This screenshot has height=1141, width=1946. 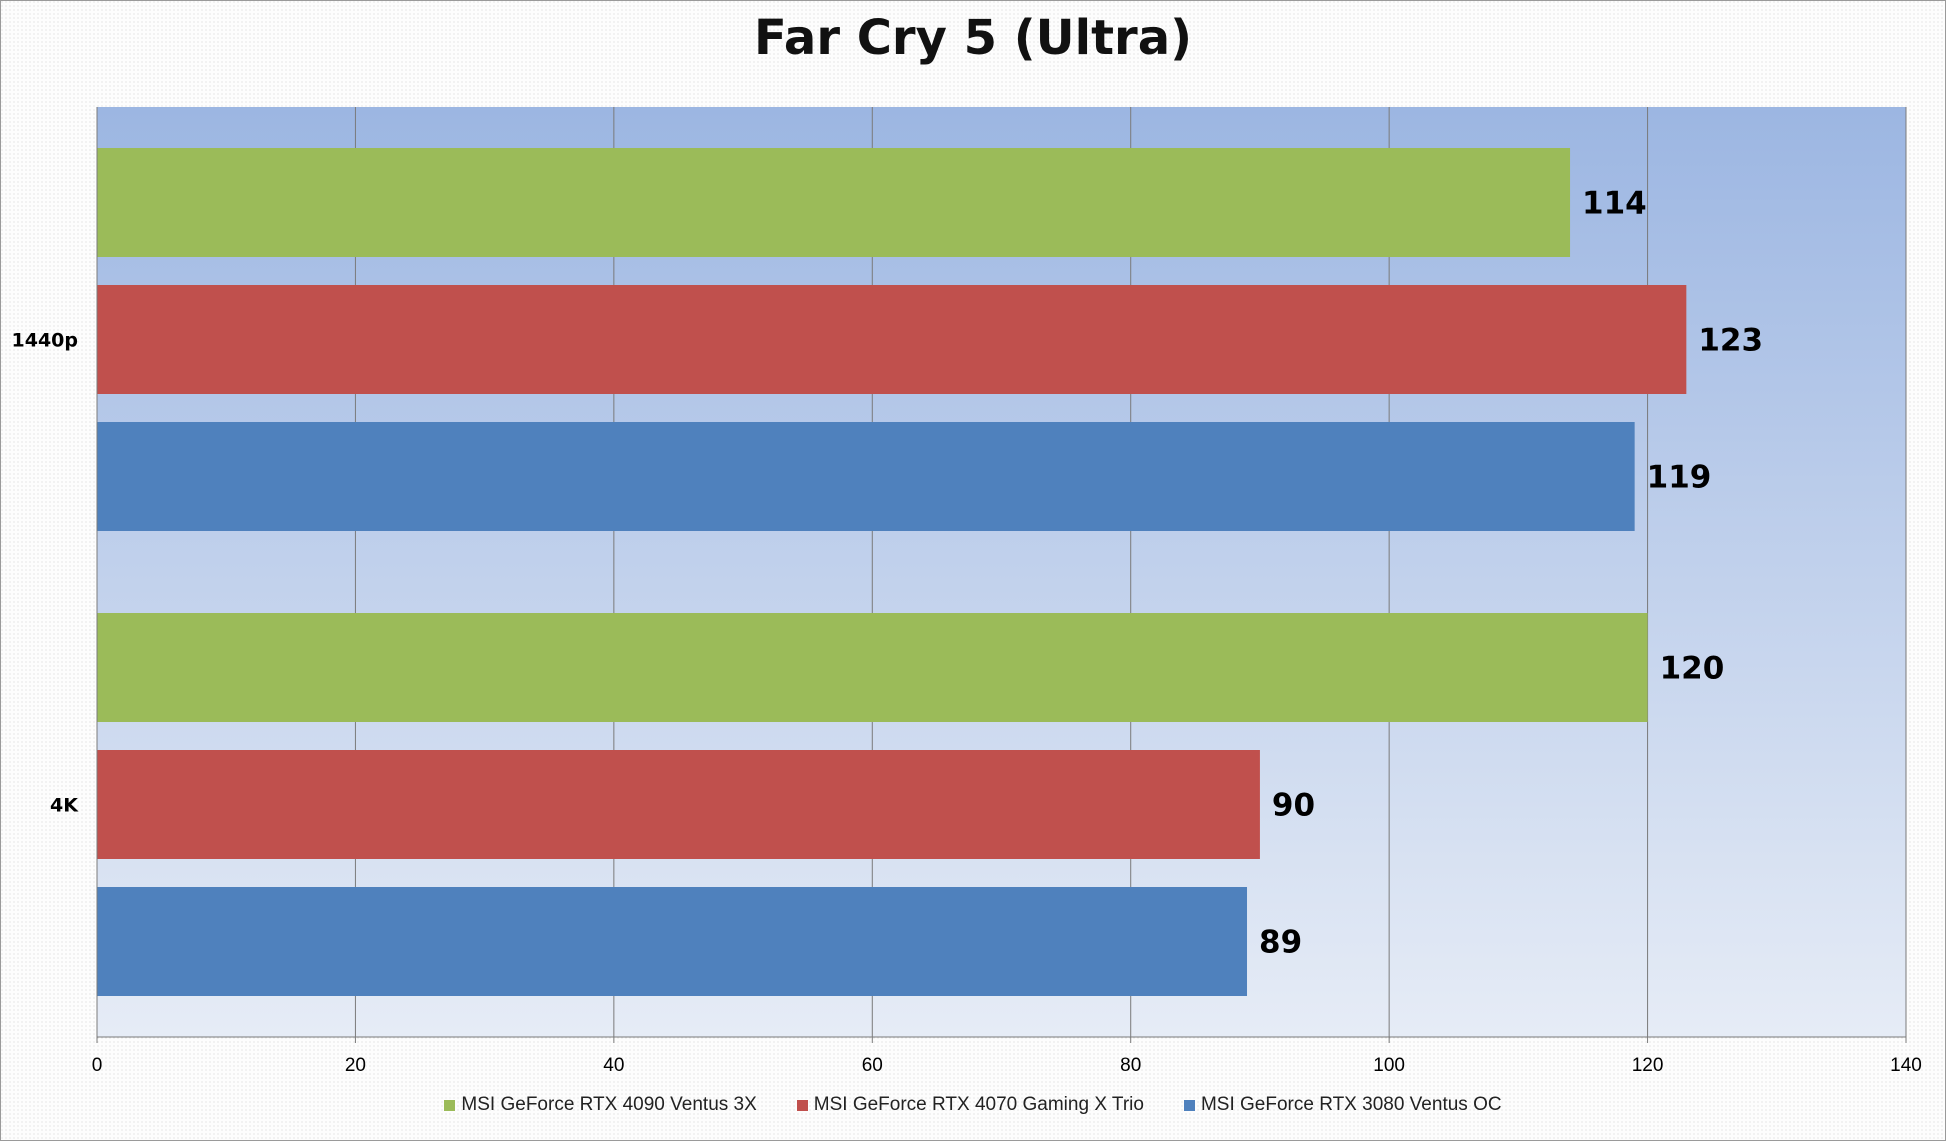 I want to click on legend-item: MSI GeForce RTX 3080 Ventus OC, so click(x=1342, y=1105).